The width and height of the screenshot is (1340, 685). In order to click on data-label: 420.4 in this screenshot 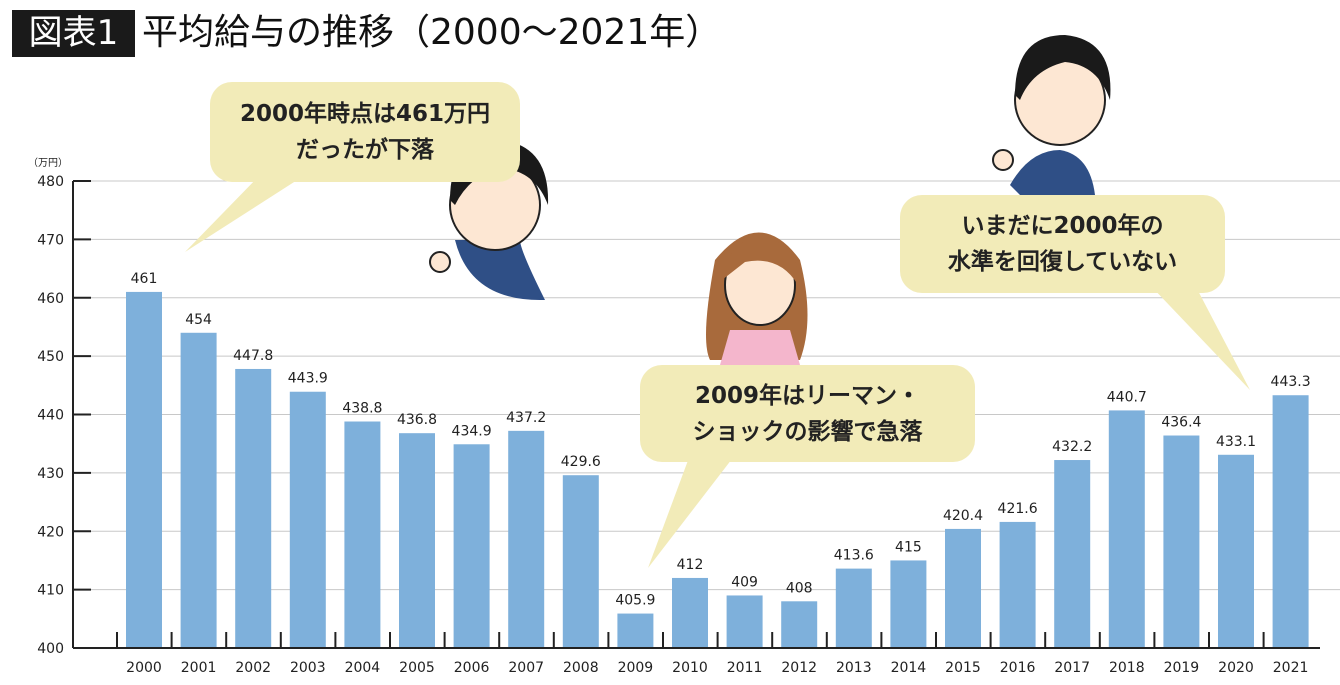, I will do `click(963, 516)`.